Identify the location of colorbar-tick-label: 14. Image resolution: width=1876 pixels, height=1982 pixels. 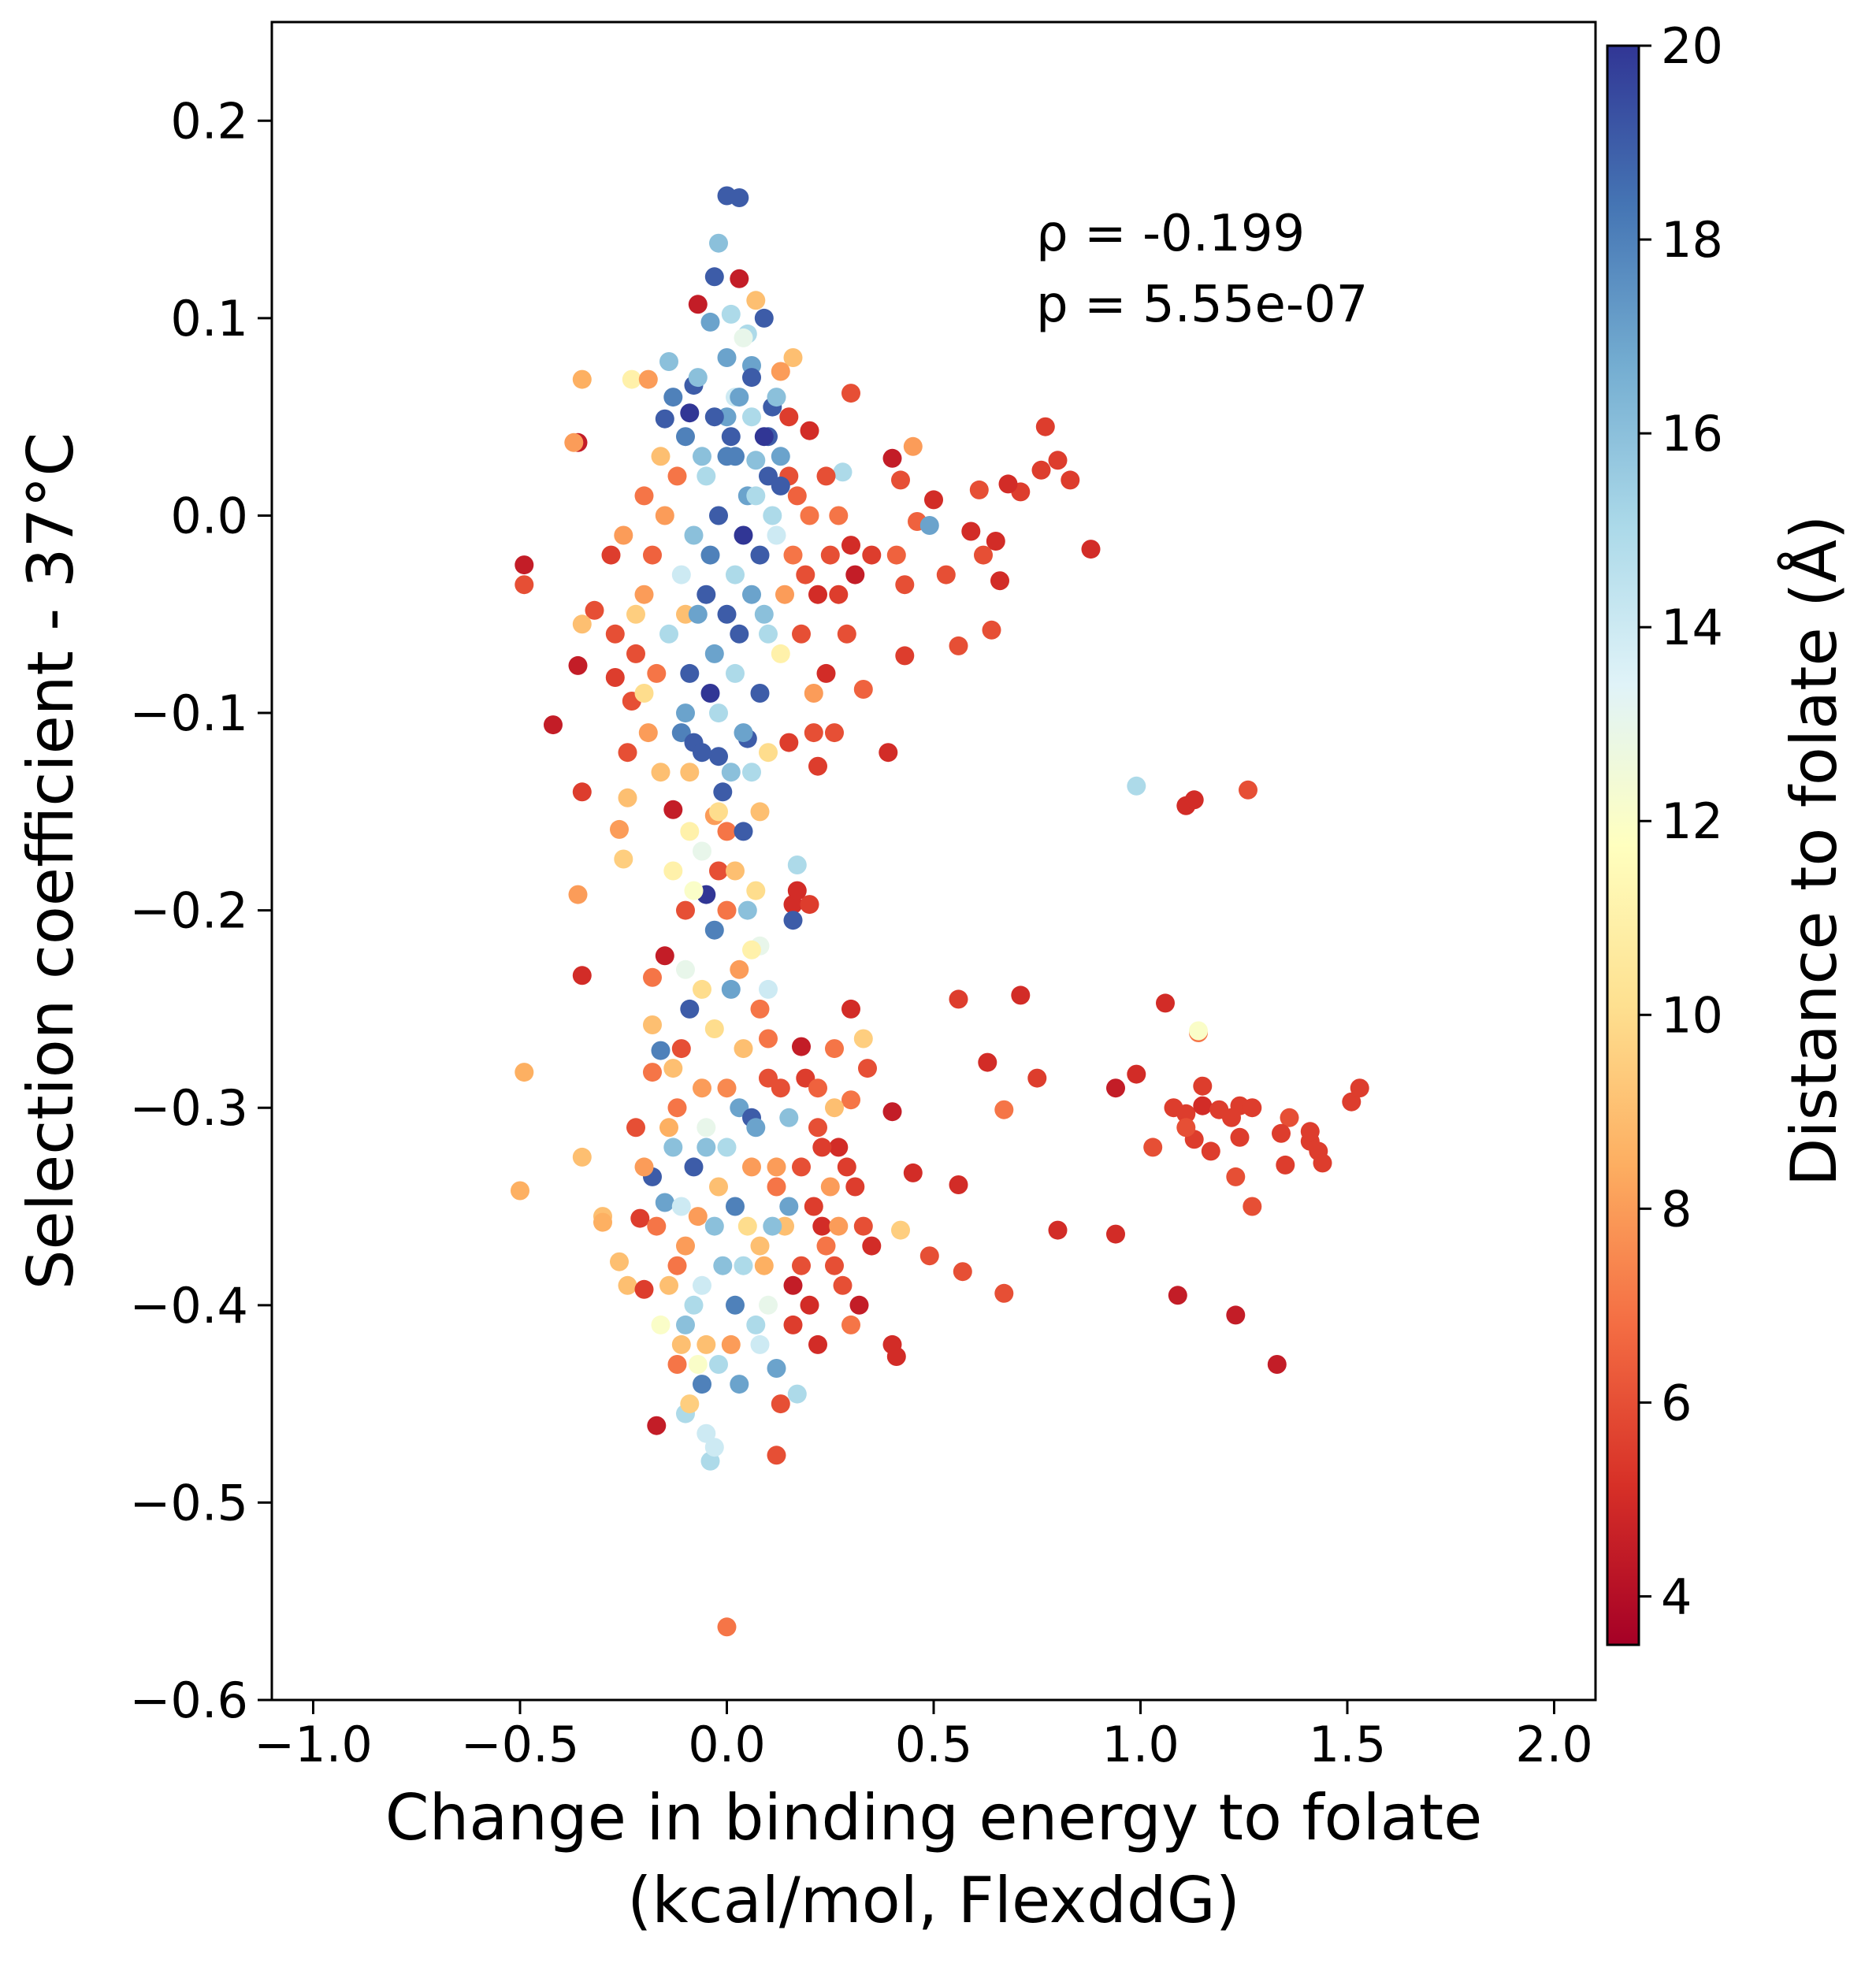
(1692, 627).